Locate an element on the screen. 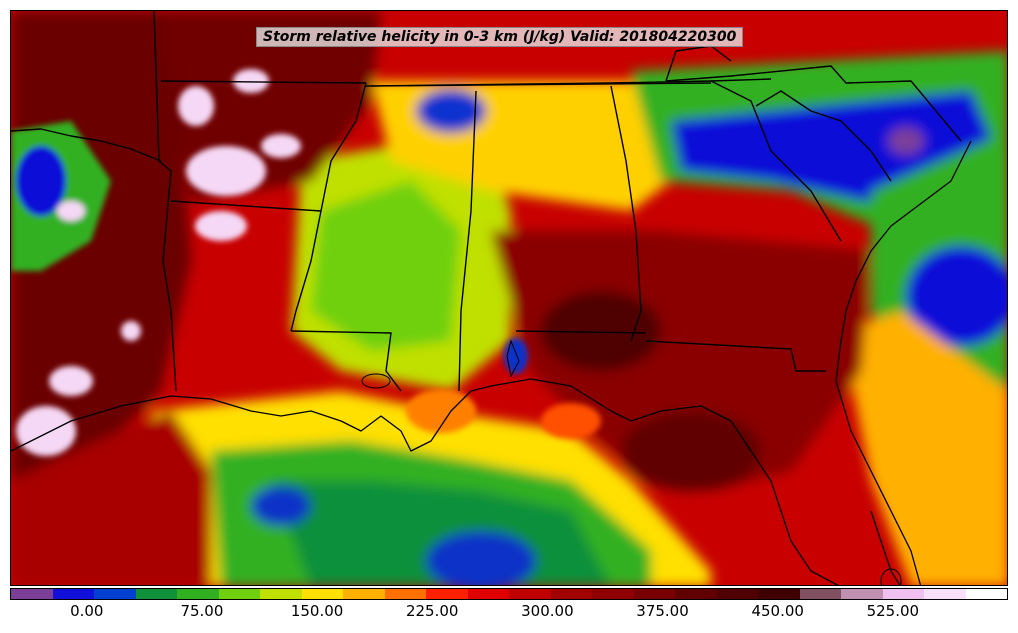  colorbar-tick-label: 0.00 is located at coordinates (87, 611).